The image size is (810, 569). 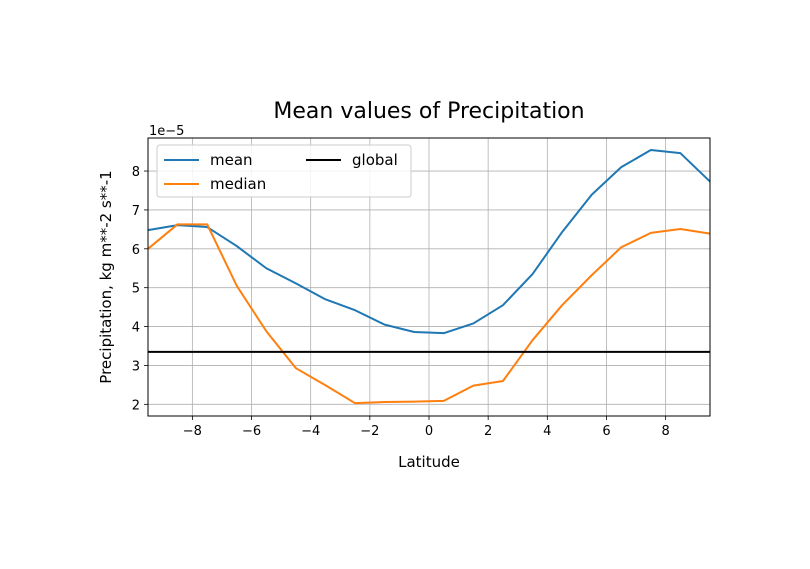 What do you see at coordinates (238, 184) in the screenshot?
I see `legend-label-median: median` at bounding box center [238, 184].